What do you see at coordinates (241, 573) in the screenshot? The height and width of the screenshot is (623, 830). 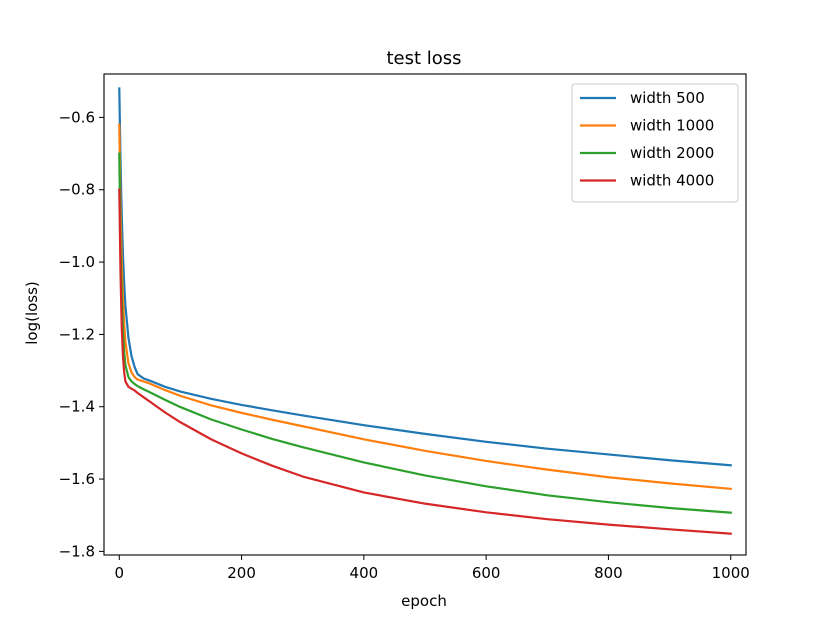 I see `x-tick-label: 200` at bounding box center [241, 573].